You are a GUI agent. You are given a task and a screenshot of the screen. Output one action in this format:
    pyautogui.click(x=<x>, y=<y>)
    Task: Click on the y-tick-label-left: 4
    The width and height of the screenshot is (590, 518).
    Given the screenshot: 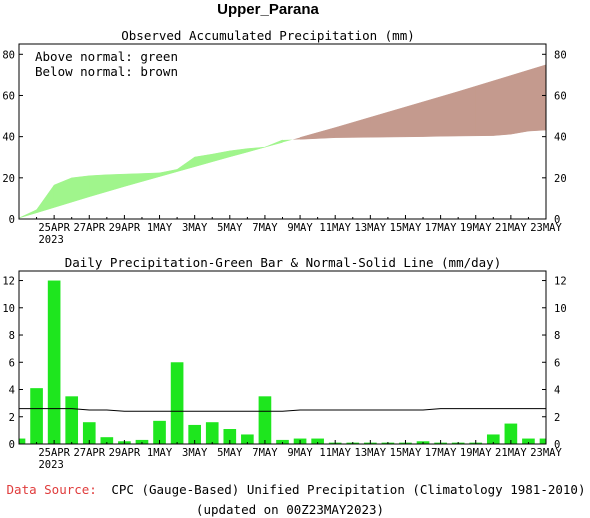 What is the action you would take?
    pyautogui.click(x=12, y=391)
    